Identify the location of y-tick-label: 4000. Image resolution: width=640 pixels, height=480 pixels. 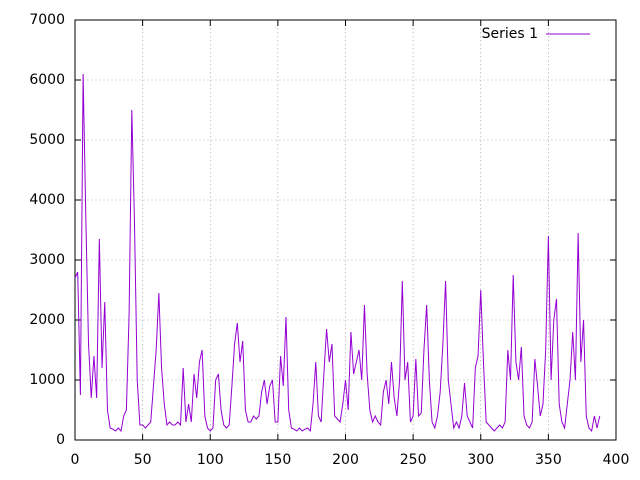
(47, 200).